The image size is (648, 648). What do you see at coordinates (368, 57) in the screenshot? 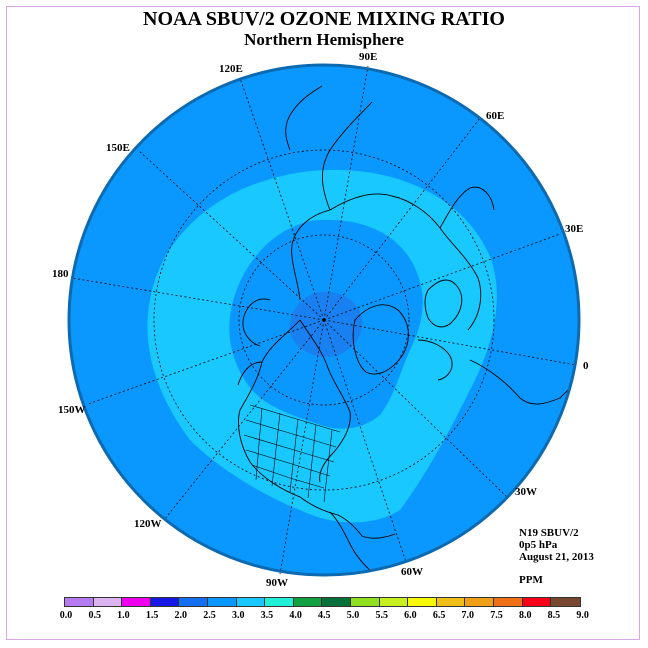
I see `lon-label-90e: 90E` at bounding box center [368, 57].